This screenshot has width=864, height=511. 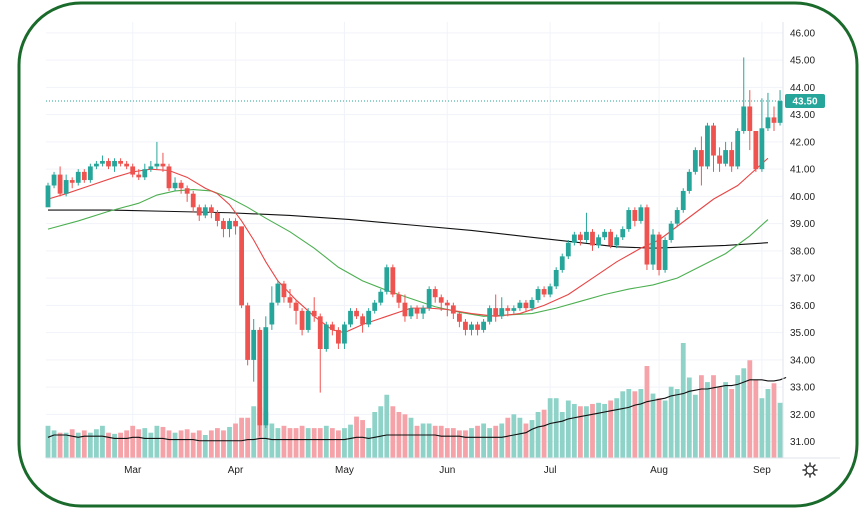 What do you see at coordinates (802, 388) in the screenshot?
I see `price-tick-label: 33.00` at bounding box center [802, 388].